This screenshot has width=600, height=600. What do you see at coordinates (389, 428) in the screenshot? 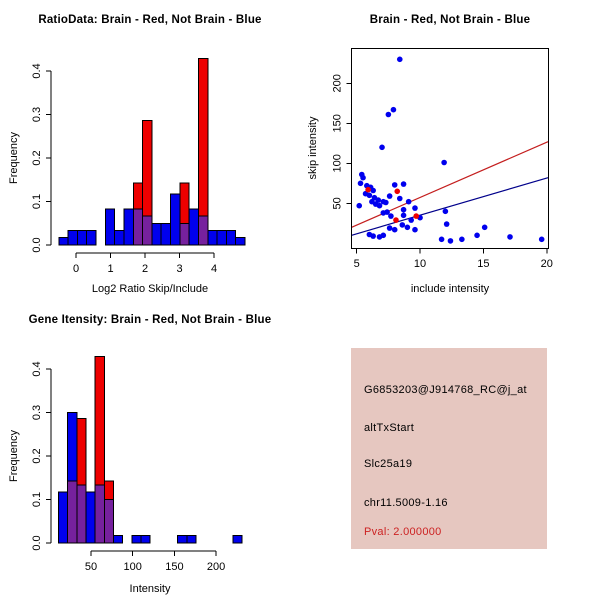
I see `event-type-text: altTxStart` at bounding box center [389, 428].